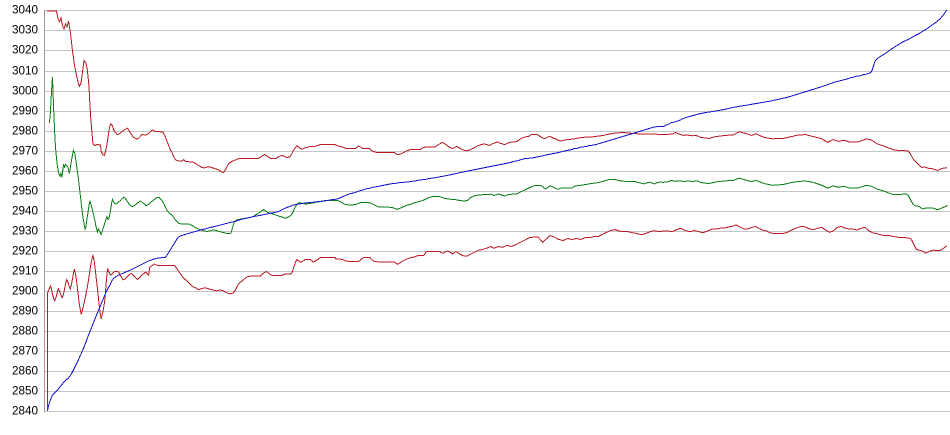 The width and height of the screenshot is (950, 435). Describe the element at coordinates (25, 90) in the screenshot. I see `svg-text: 3000` at that location.